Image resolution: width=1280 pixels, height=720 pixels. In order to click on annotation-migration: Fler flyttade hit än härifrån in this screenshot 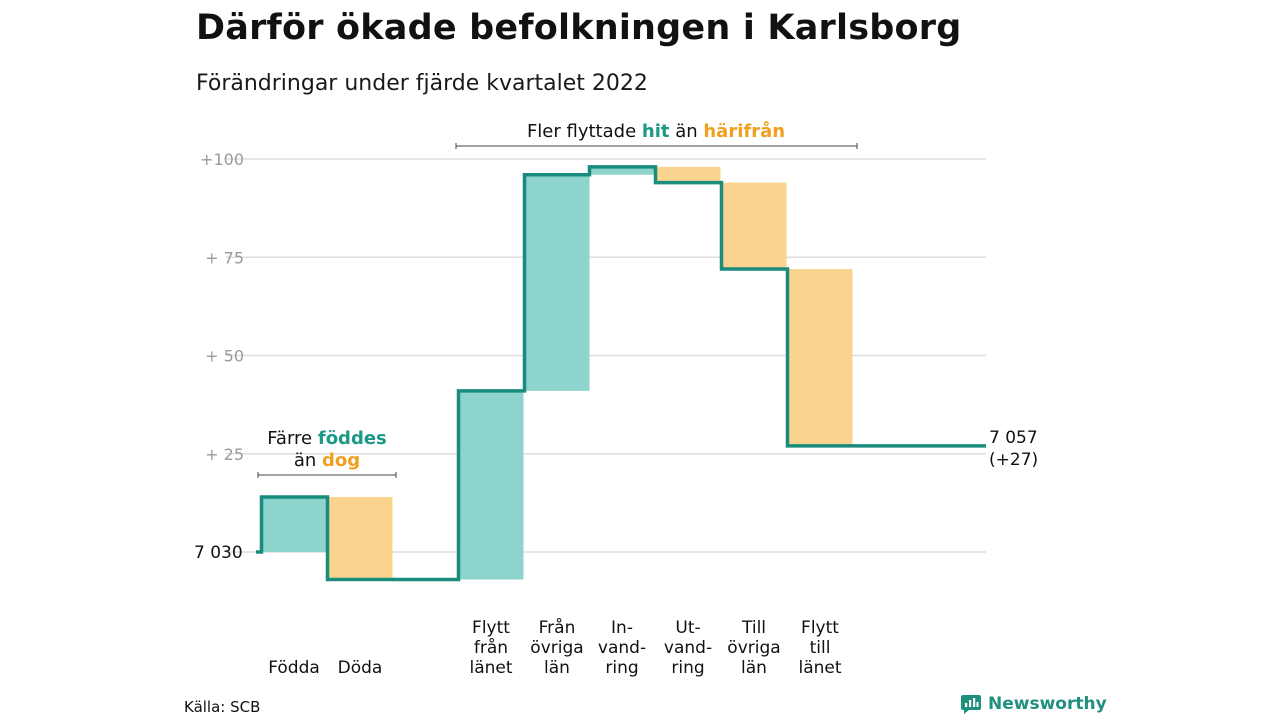, I will do `click(656, 131)`.